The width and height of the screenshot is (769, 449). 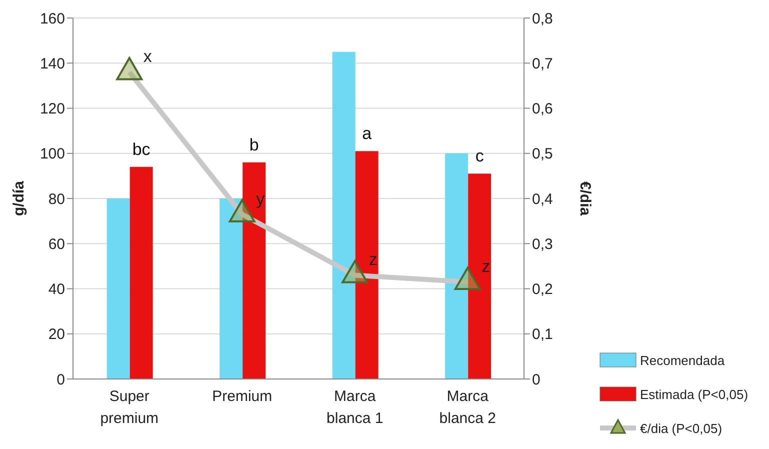 I want to click on y2-tick-label: 0,4, so click(x=542, y=199).